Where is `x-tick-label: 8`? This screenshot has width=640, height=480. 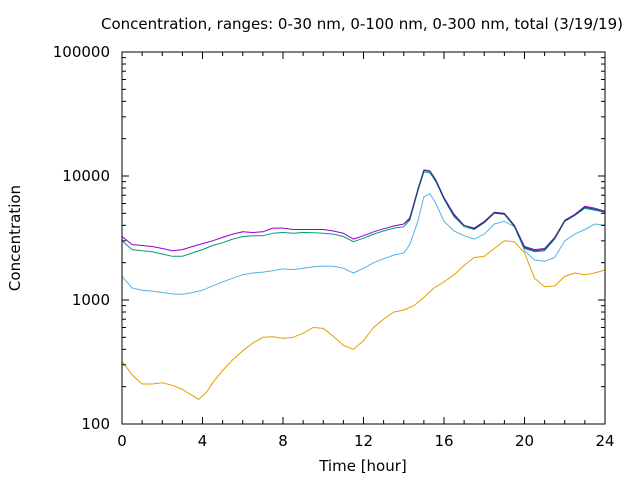
x-tick-label: 8 is located at coordinates (283, 441).